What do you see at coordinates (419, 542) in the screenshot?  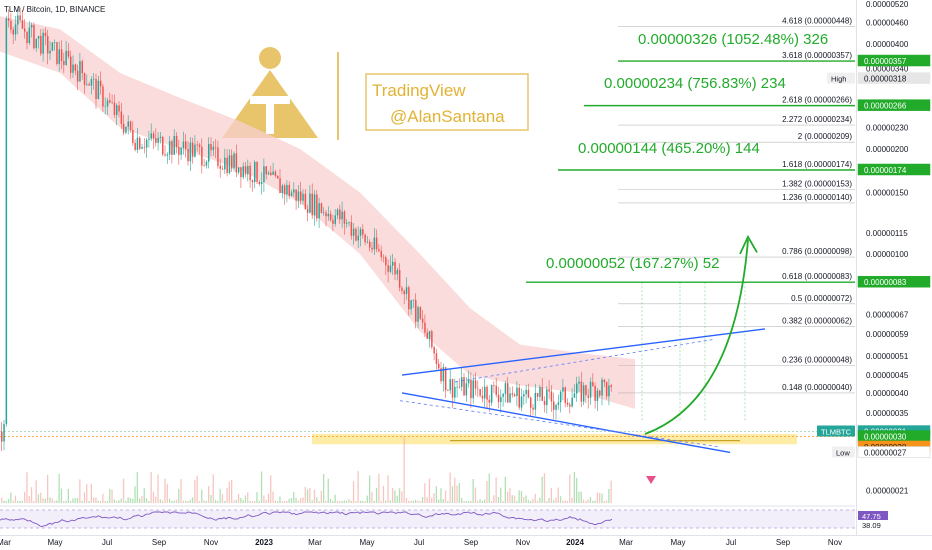 I see `time-tick: Jul` at bounding box center [419, 542].